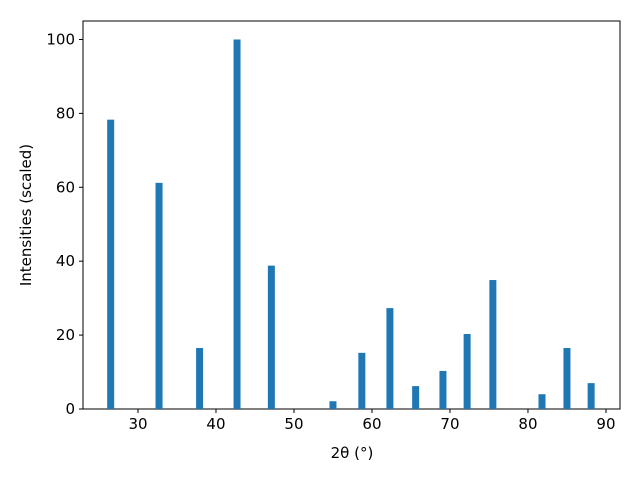 Image resolution: width=640 pixels, height=484 pixels. Describe the element at coordinates (65, 187) in the screenshot. I see `y-tick-label: 60` at that location.